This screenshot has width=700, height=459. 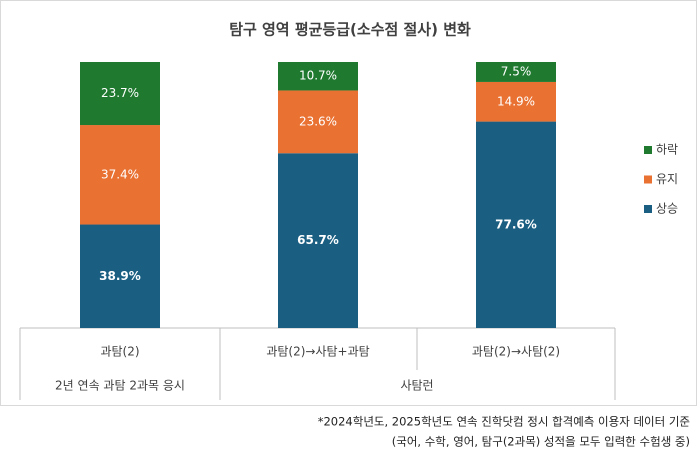 I want to click on footnote: (국어, 수학, 영어, 탐구(2과목) 성적을 모두 입력한 수험생 중), so click(x=541, y=442).